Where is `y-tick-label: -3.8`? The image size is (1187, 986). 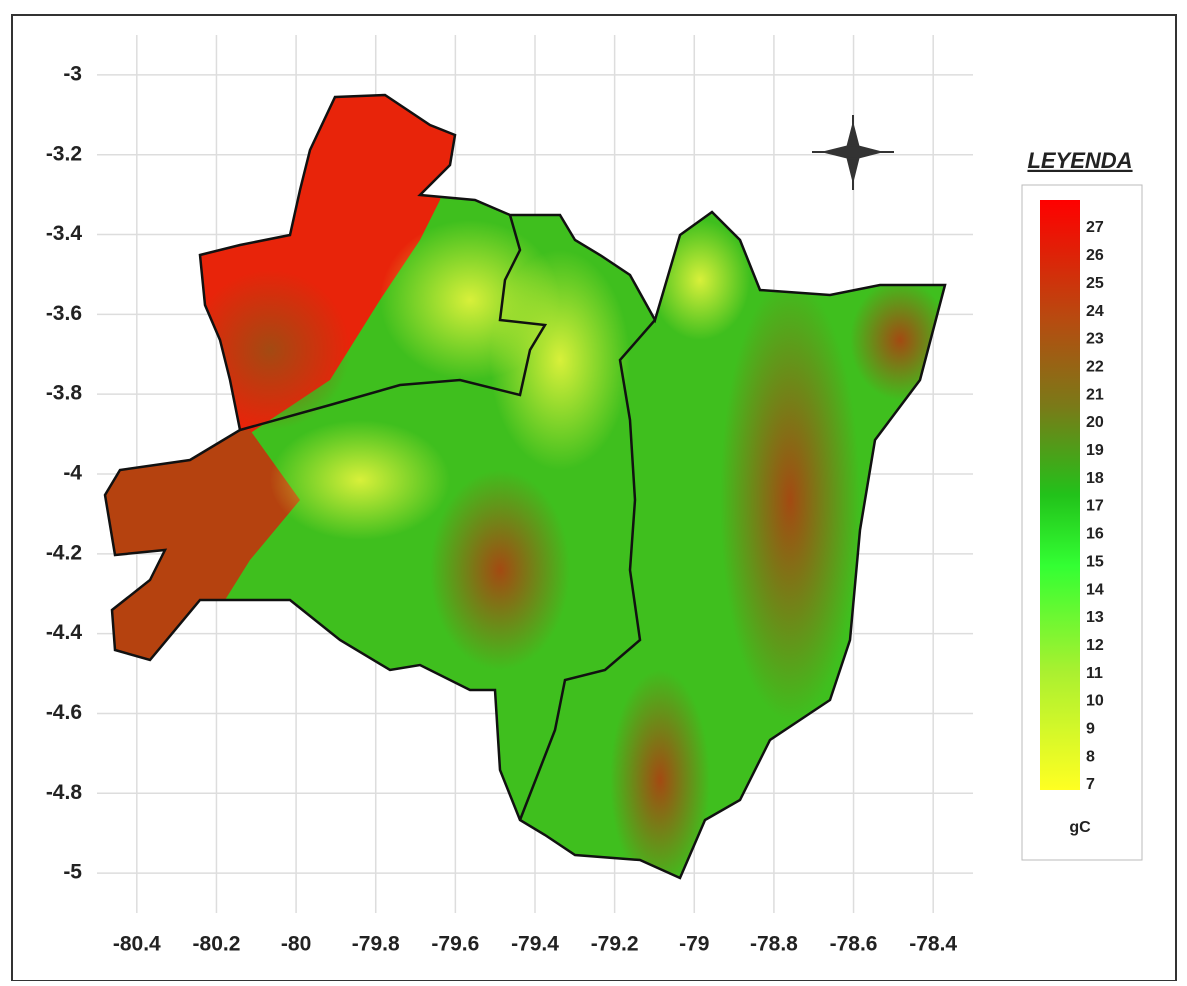 y-tick-label: -3.8 is located at coordinates (64, 393).